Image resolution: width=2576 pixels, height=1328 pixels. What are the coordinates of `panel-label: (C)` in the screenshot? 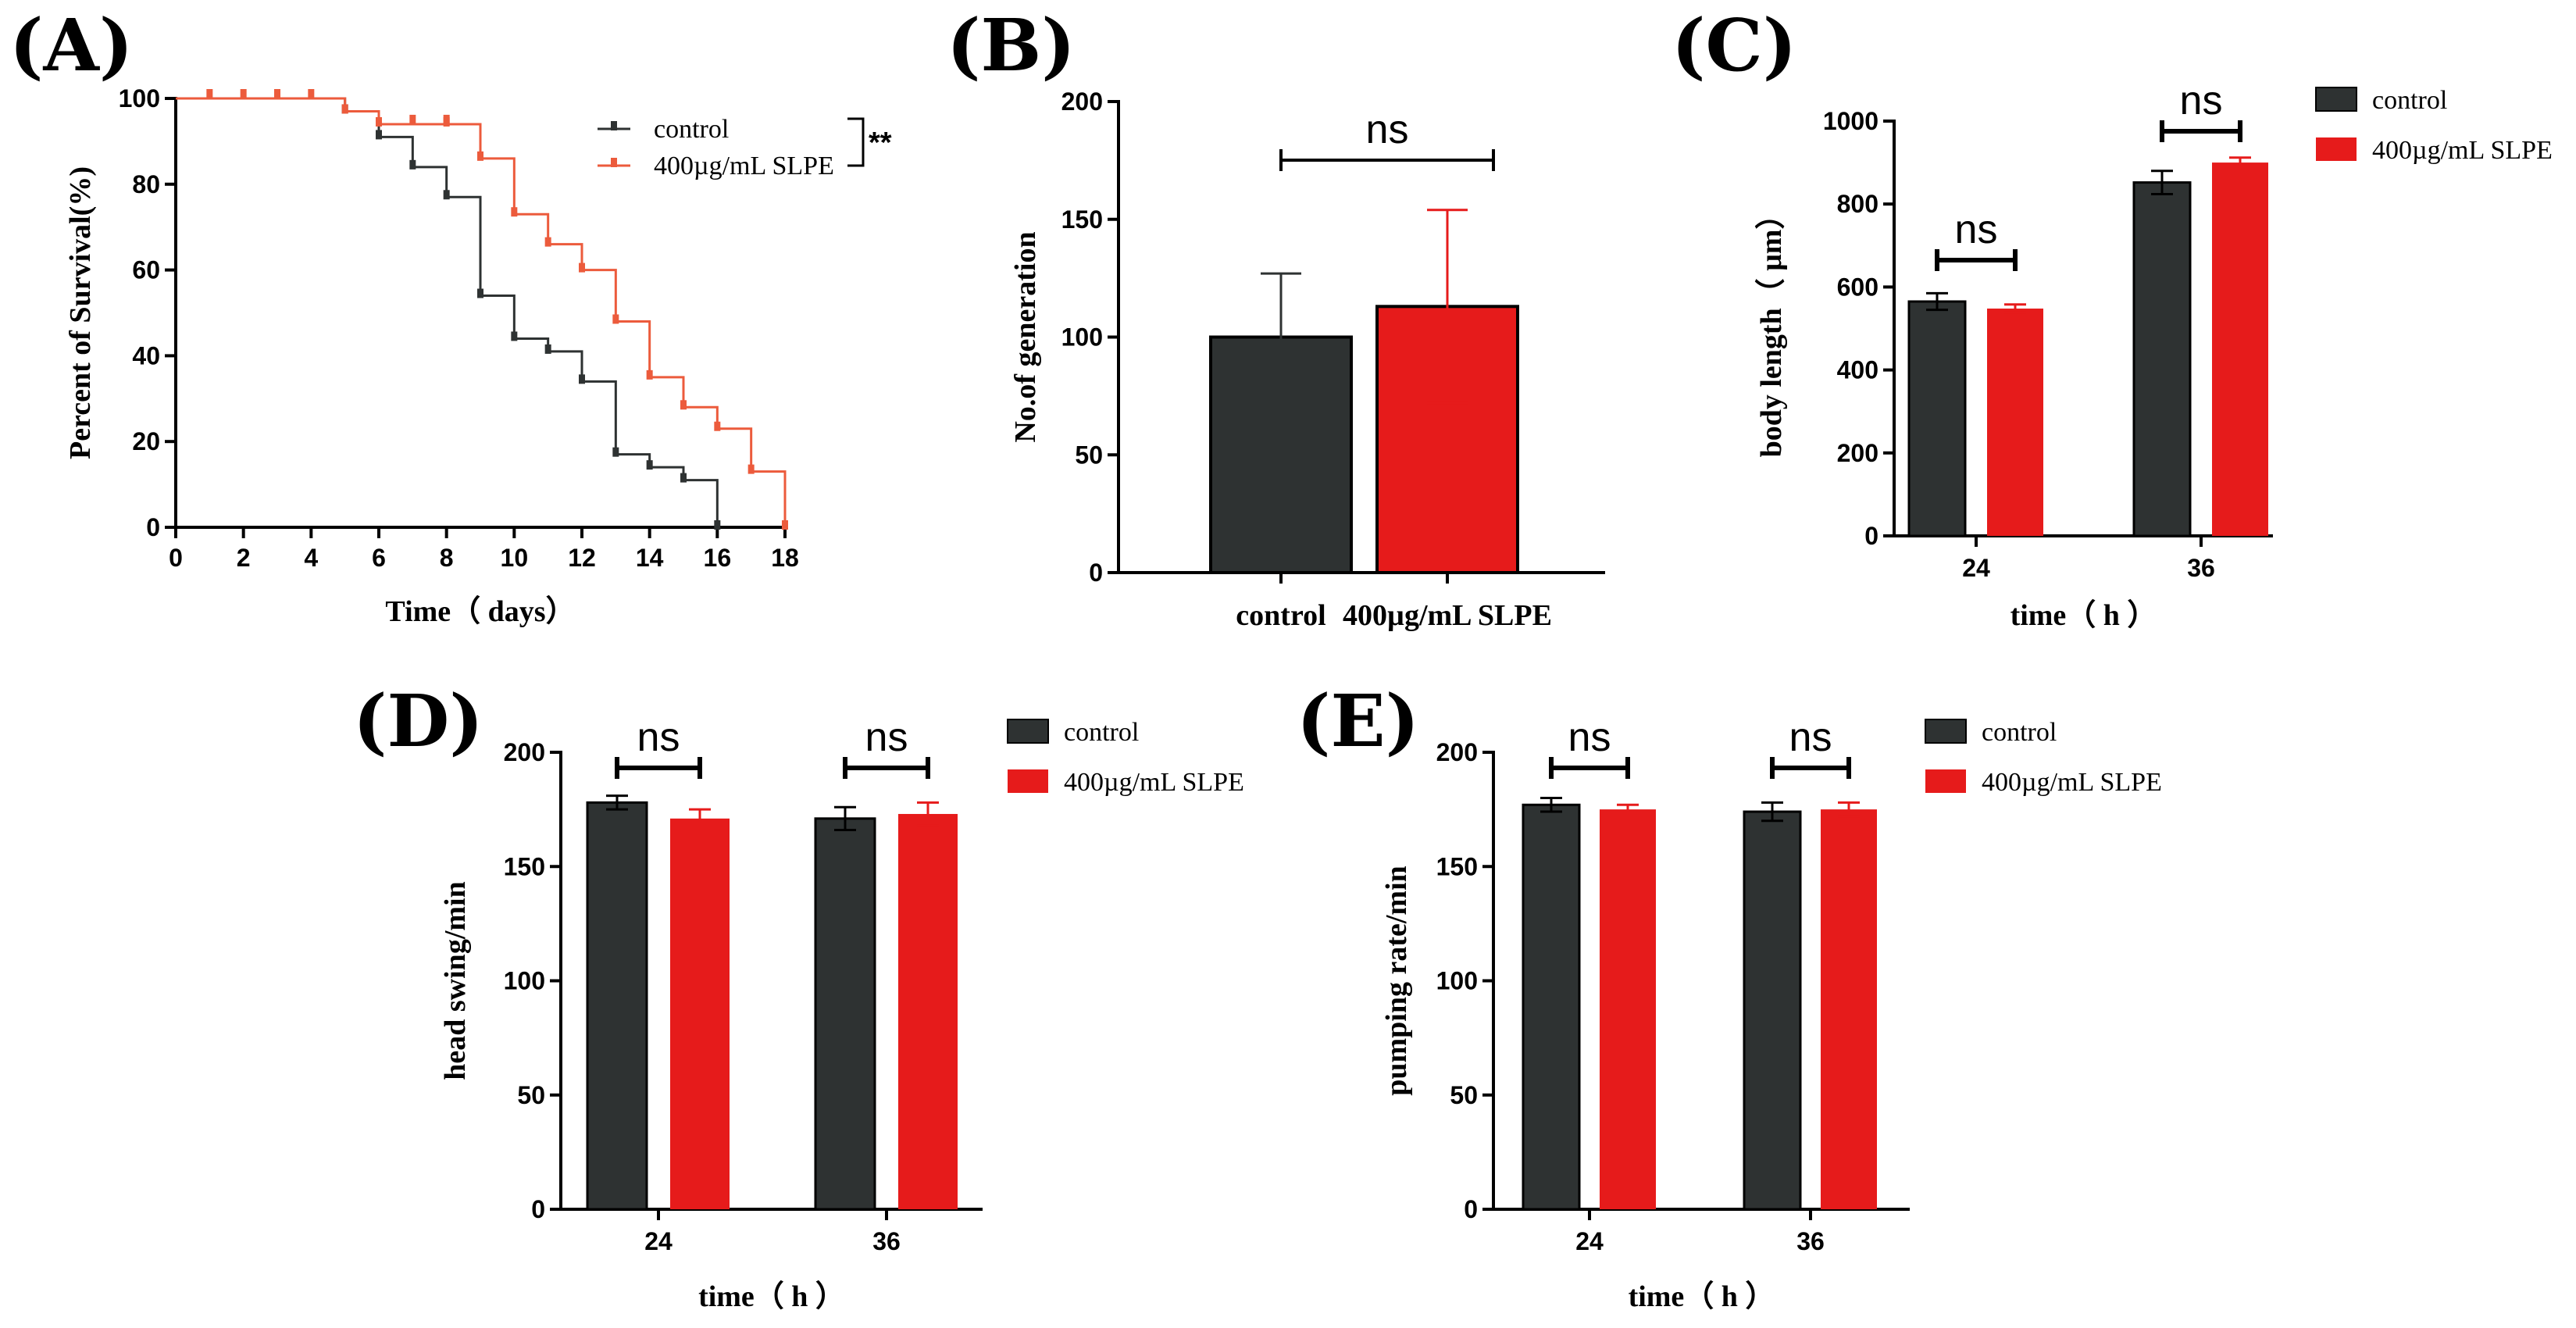 It's located at (1734, 45).